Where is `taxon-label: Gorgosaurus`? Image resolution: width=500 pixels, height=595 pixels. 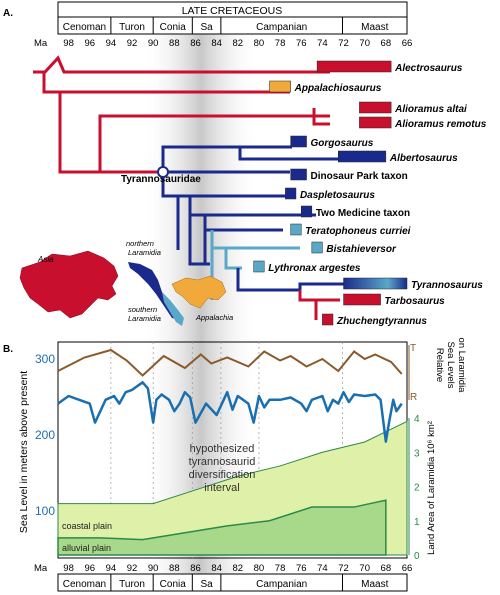
taxon-label: Gorgosaurus is located at coordinates (342, 143).